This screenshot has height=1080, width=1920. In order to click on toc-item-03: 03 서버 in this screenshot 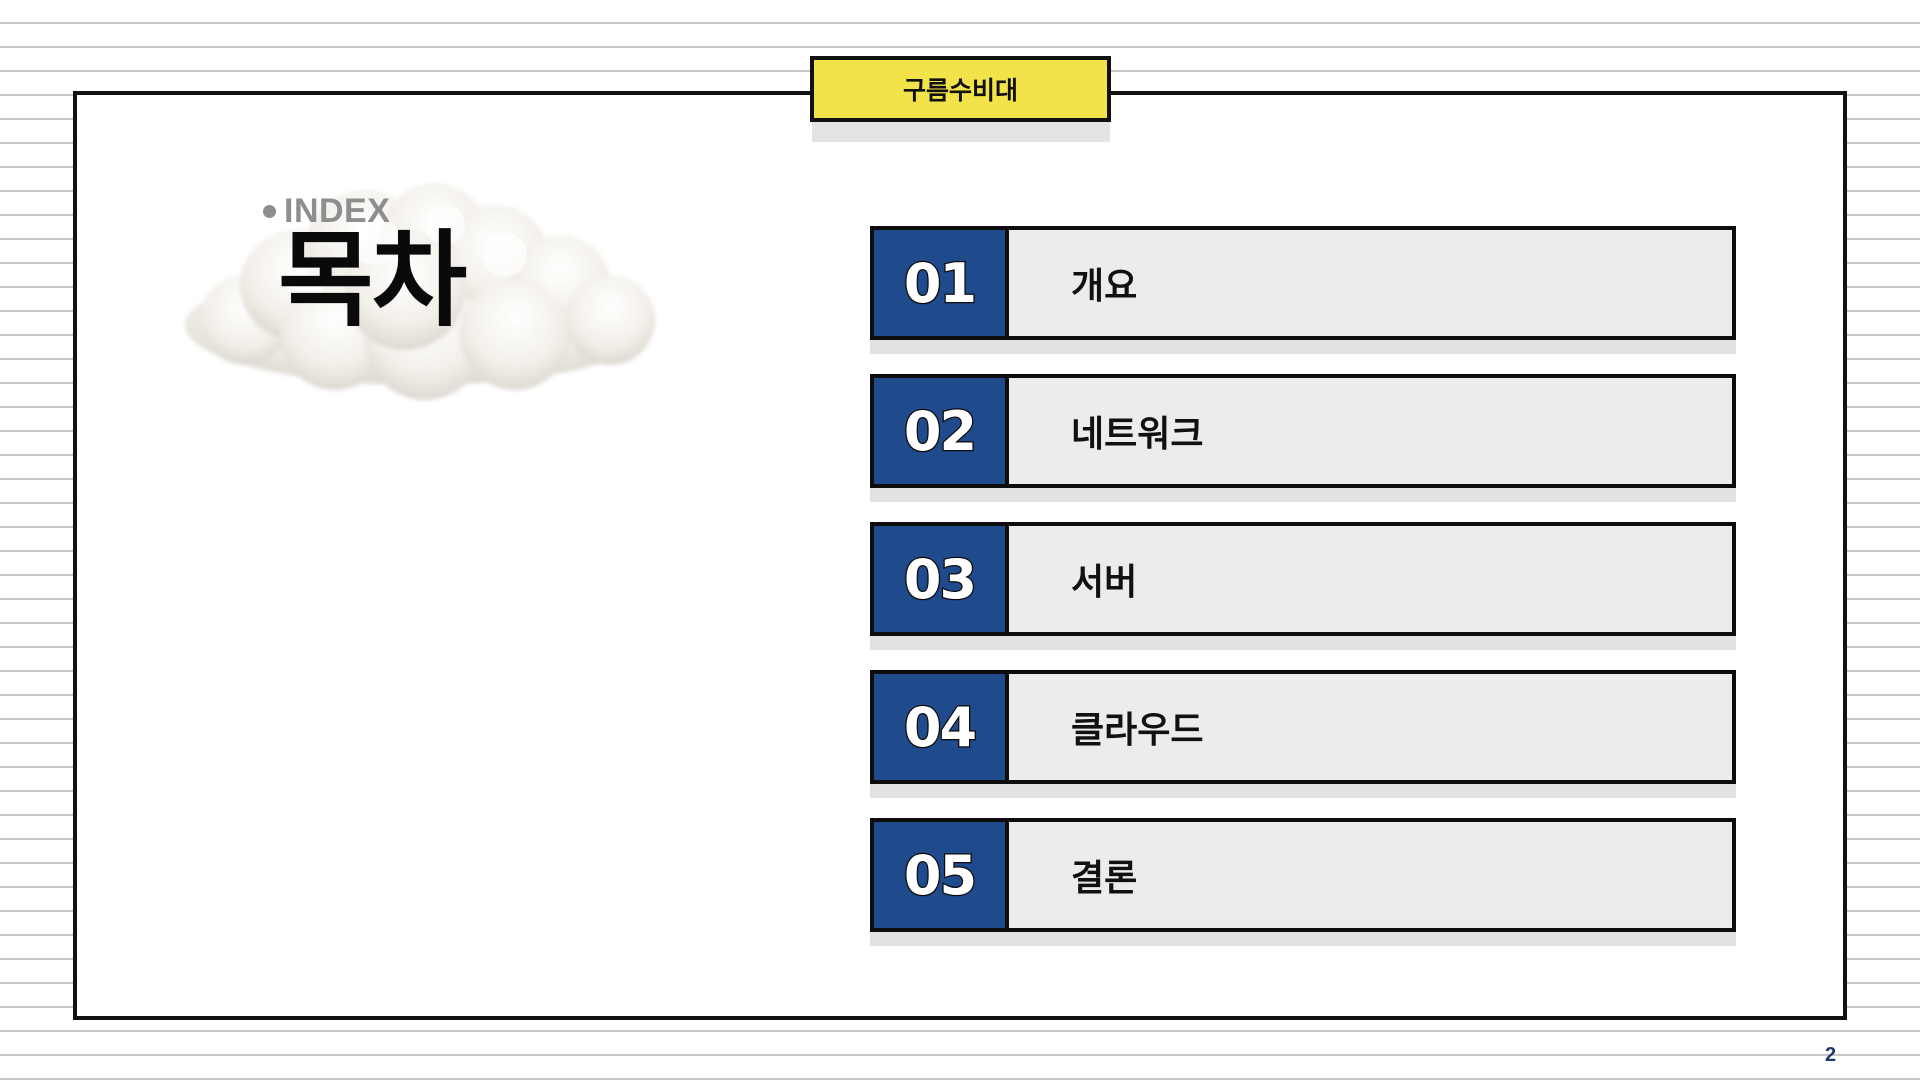, I will do `click(1303, 586)`.